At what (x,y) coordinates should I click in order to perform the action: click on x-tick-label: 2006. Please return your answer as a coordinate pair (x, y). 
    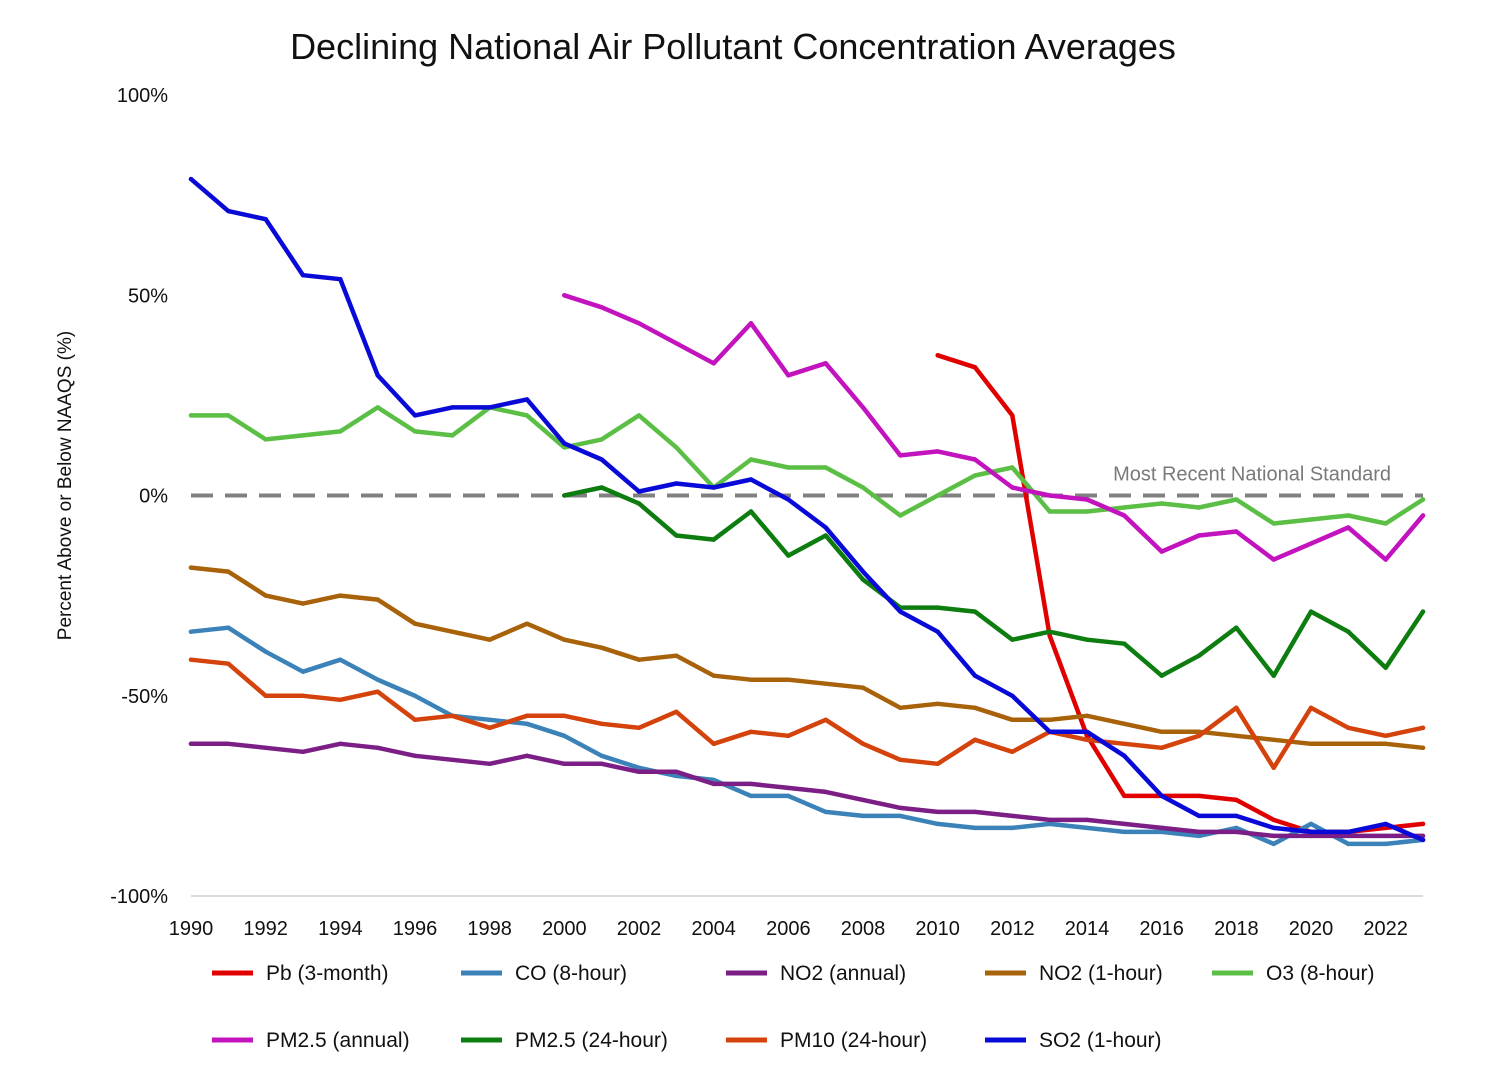
    Looking at the image, I should click on (788, 929).